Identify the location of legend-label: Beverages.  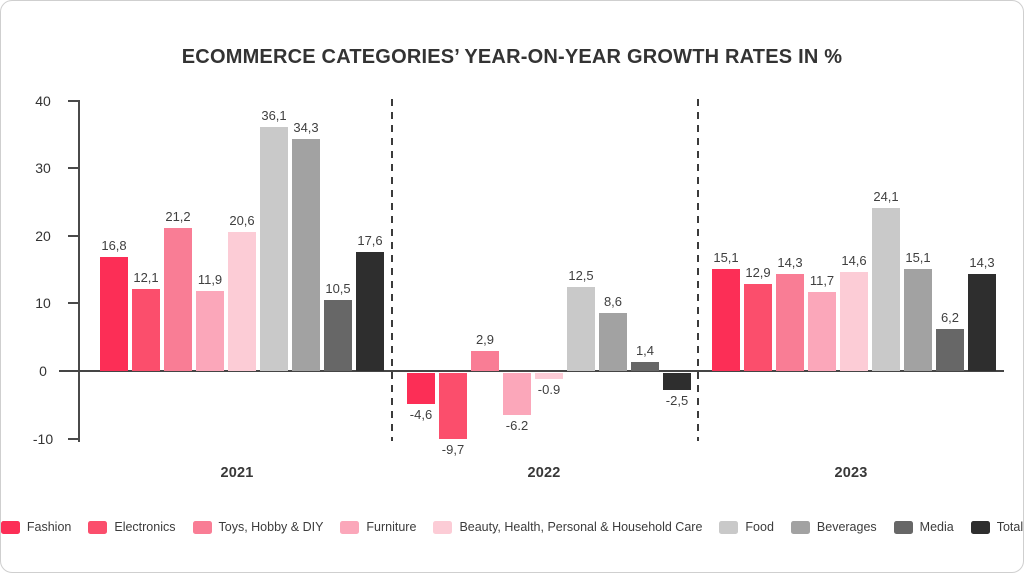
(846, 527).